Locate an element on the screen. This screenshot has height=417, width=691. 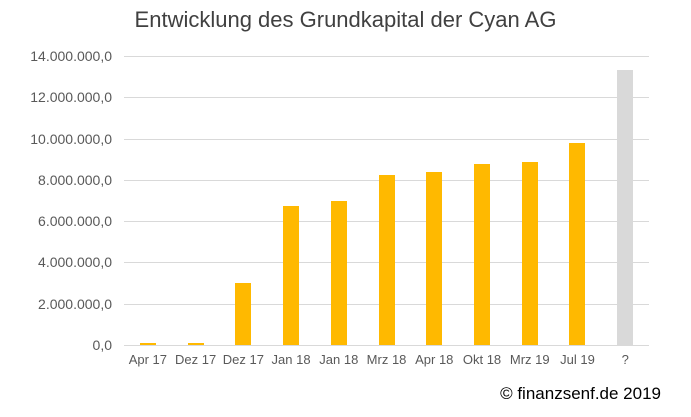
y-axis-tick-label: 6.000.000,0 is located at coordinates (75, 221).